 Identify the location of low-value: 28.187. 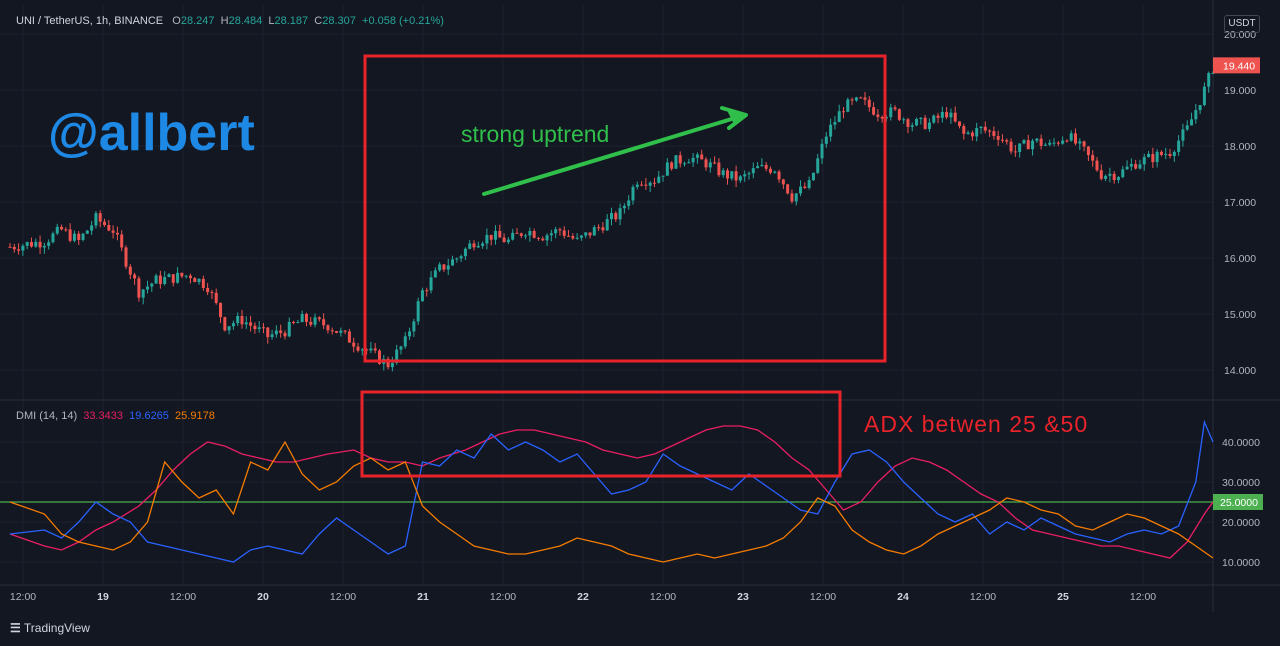
(291, 21).